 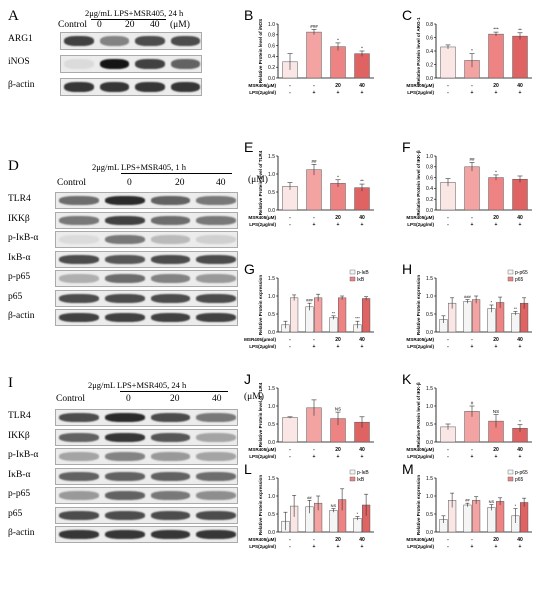 I want to click on bar-p-IκB, so click(x=357, y=525).